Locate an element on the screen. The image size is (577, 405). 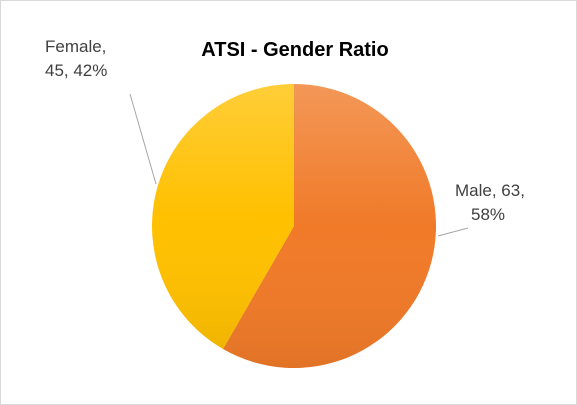
data-label: Male, 63, 58% is located at coordinates (490, 202).